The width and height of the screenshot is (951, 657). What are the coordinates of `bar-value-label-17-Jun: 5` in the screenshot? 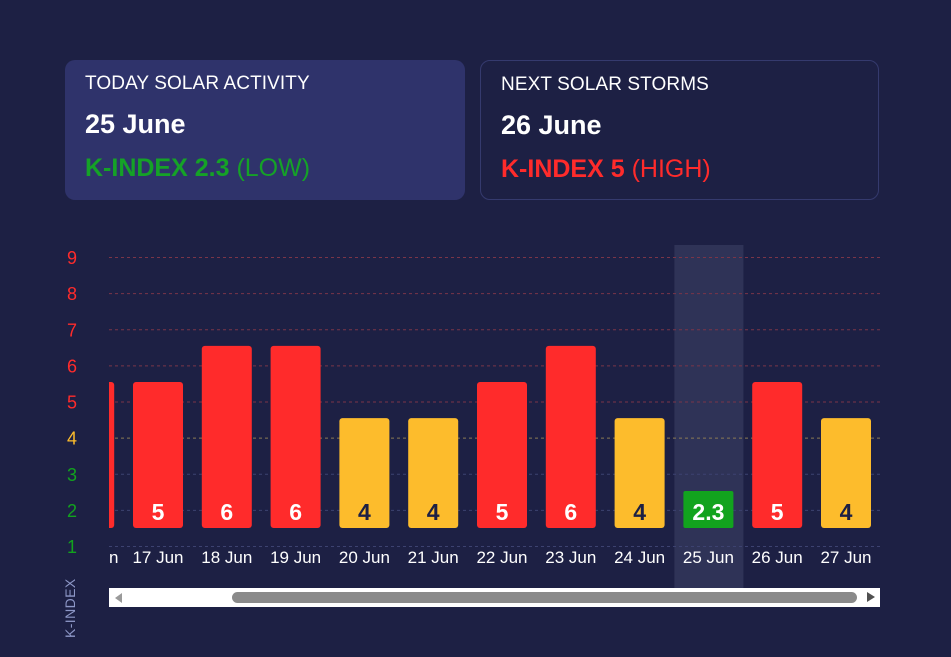 It's located at (158, 512).